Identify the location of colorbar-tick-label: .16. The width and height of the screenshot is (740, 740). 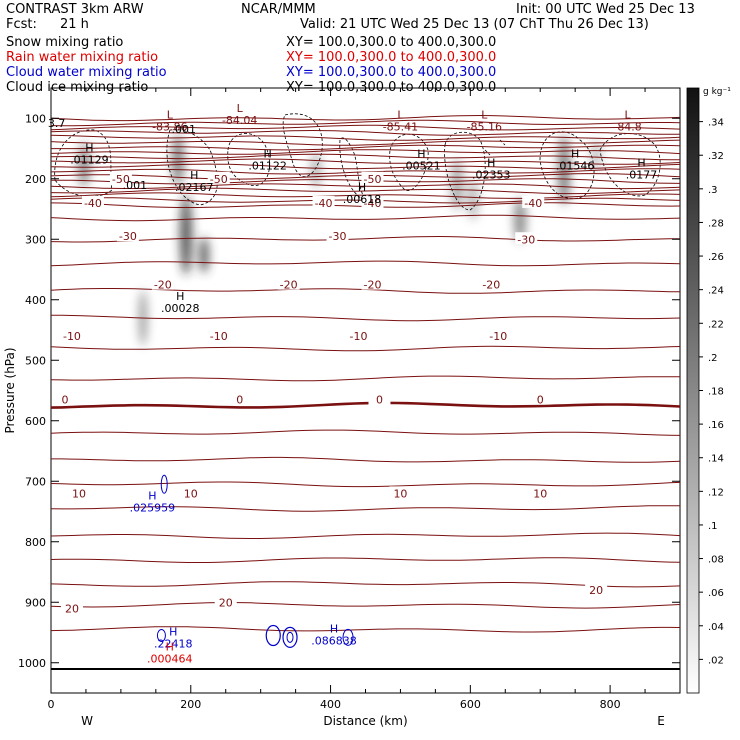
(716, 425).